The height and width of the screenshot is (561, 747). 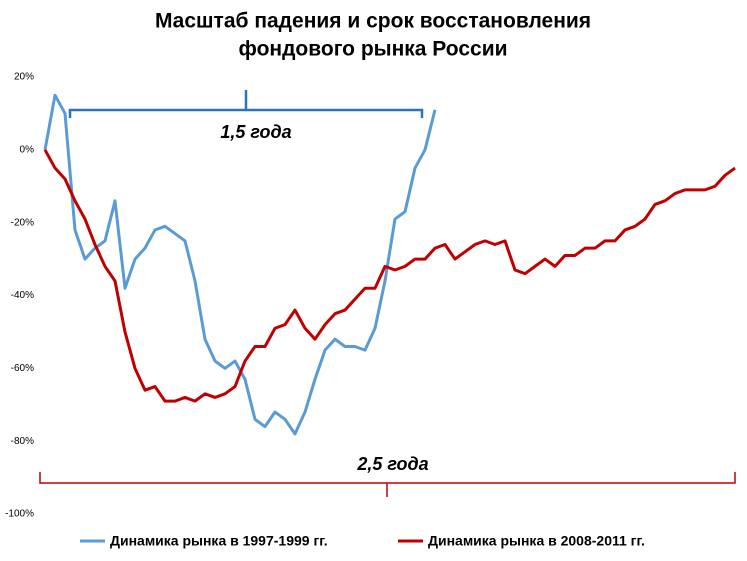 I want to click on legend-label: Динамика рынка в 2008-2011 гг., so click(x=536, y=541).